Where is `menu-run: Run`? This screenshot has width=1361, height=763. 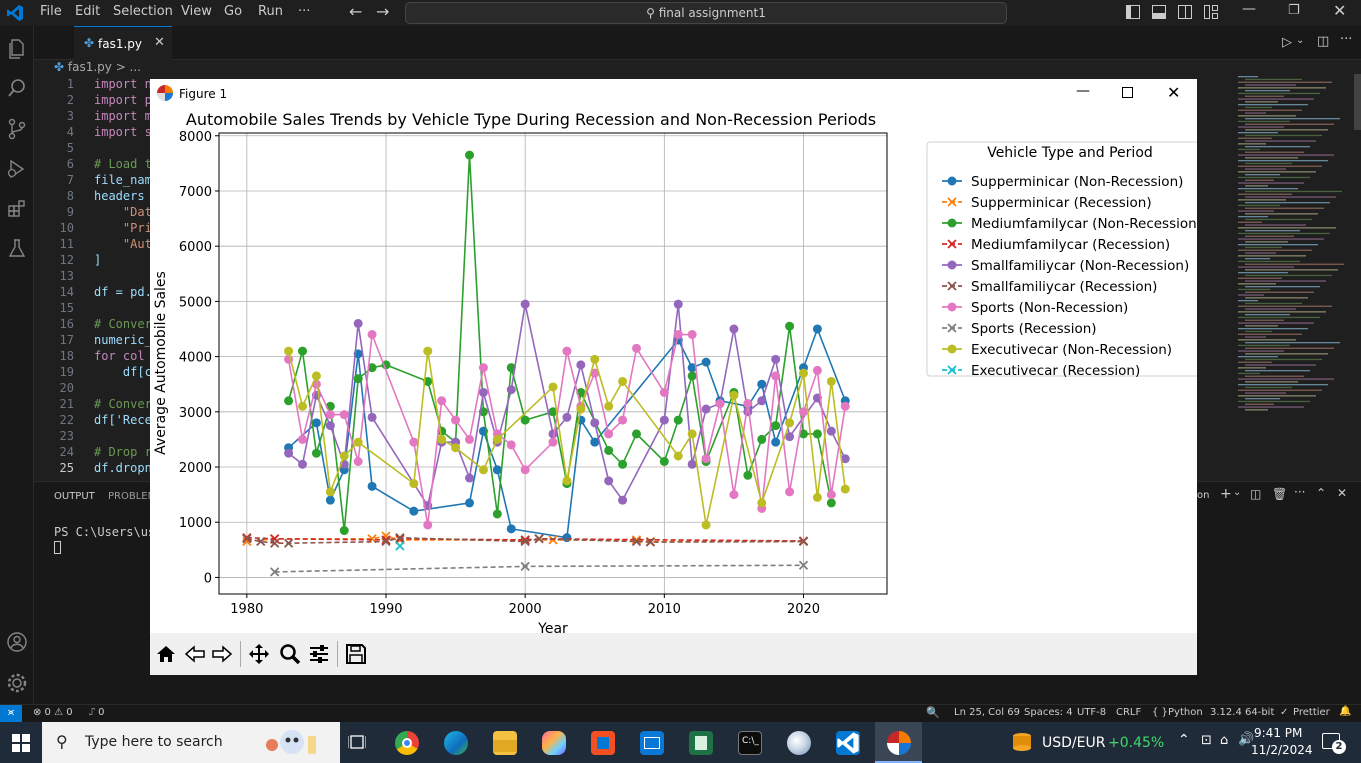
menu-run: Run is located at coordinates (270, 11).